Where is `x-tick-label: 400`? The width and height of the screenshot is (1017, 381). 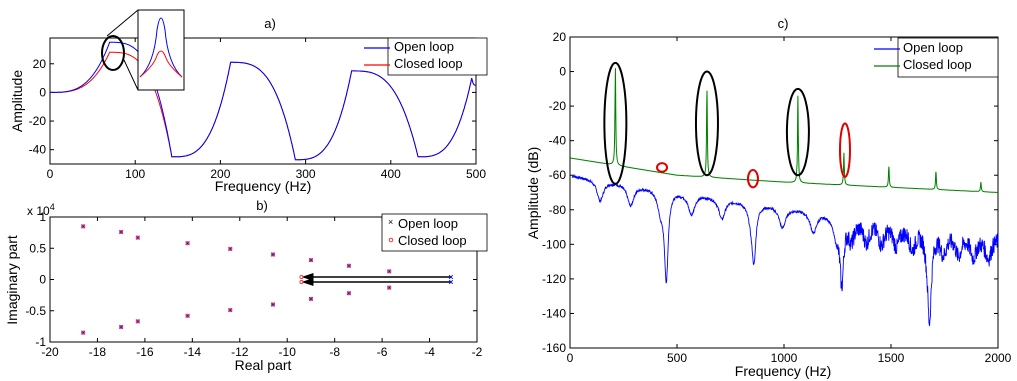 x-tick-label: 400 is located at coordinates (391, 174).